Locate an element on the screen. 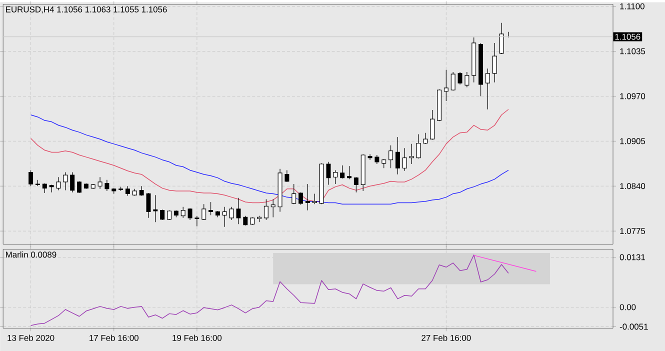 The image size is (665, 351). ref-line-label: 1.1056 is located at coordinates (627, 37).